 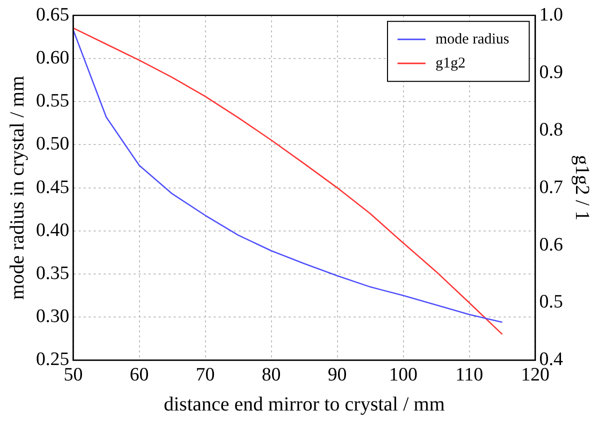 What do you see at coordinates (551, 15) in the screenshot?
I see `y2-tick-label: 1.0` at bounding box center [551, 15].